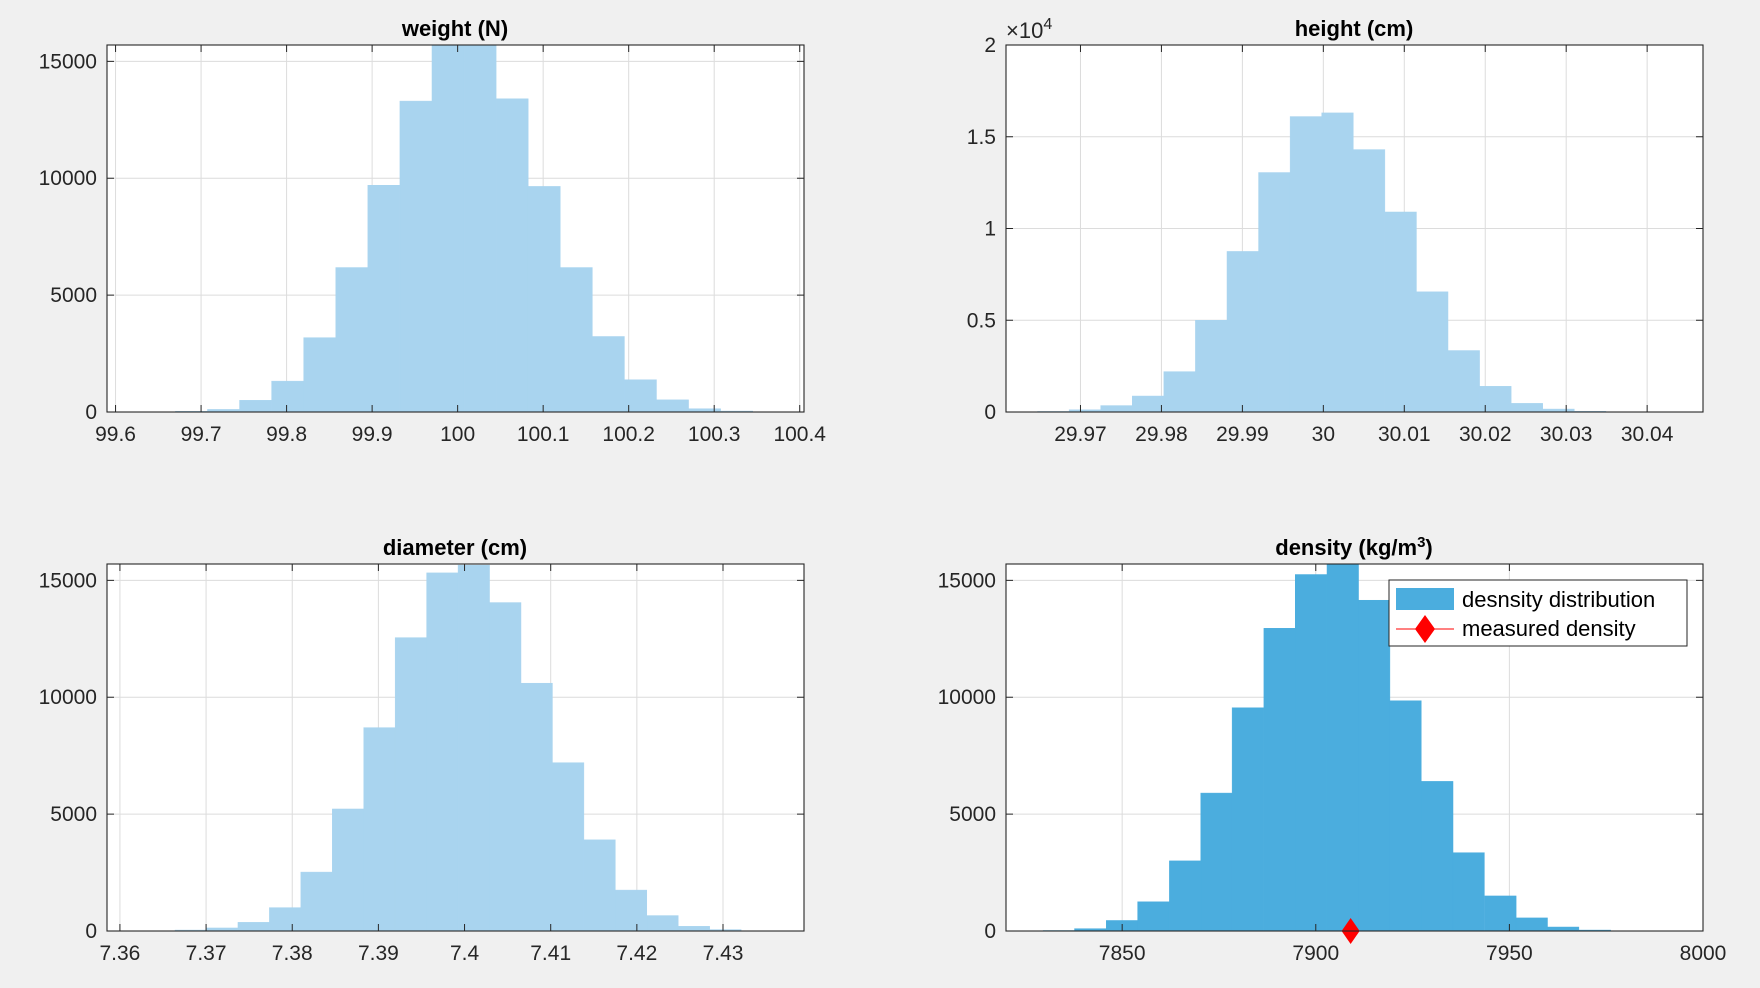 The width and height of the screenshot is (1760, 988). I want to click on x-tick-label: 7.38, so click(292, 953).